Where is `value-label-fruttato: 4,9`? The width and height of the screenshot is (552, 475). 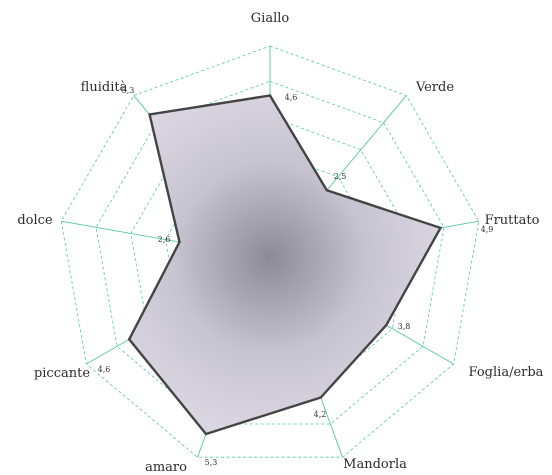 value-label-fruttato: 4,9 is located at coordinates (487, 229).